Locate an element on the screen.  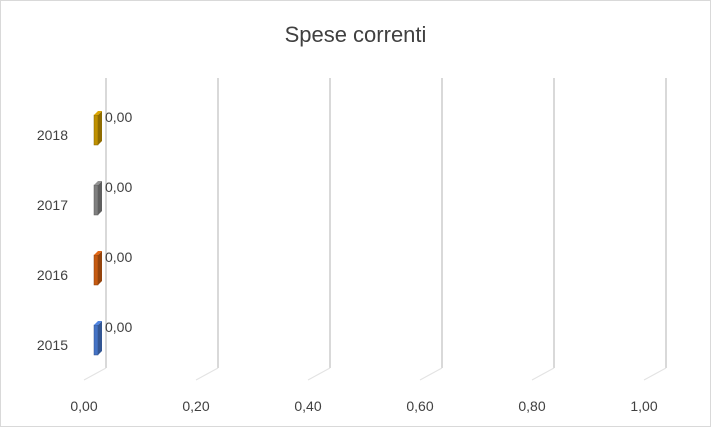
x-tick-label-3: 0,60 is located at coordinates (419, 406).